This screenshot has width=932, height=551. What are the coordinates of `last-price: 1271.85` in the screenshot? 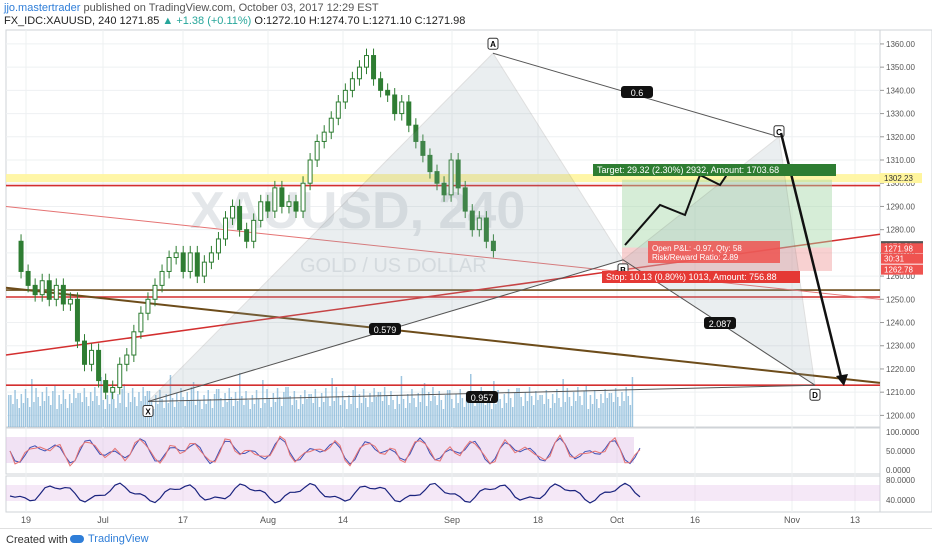 It's located at (139, 21).